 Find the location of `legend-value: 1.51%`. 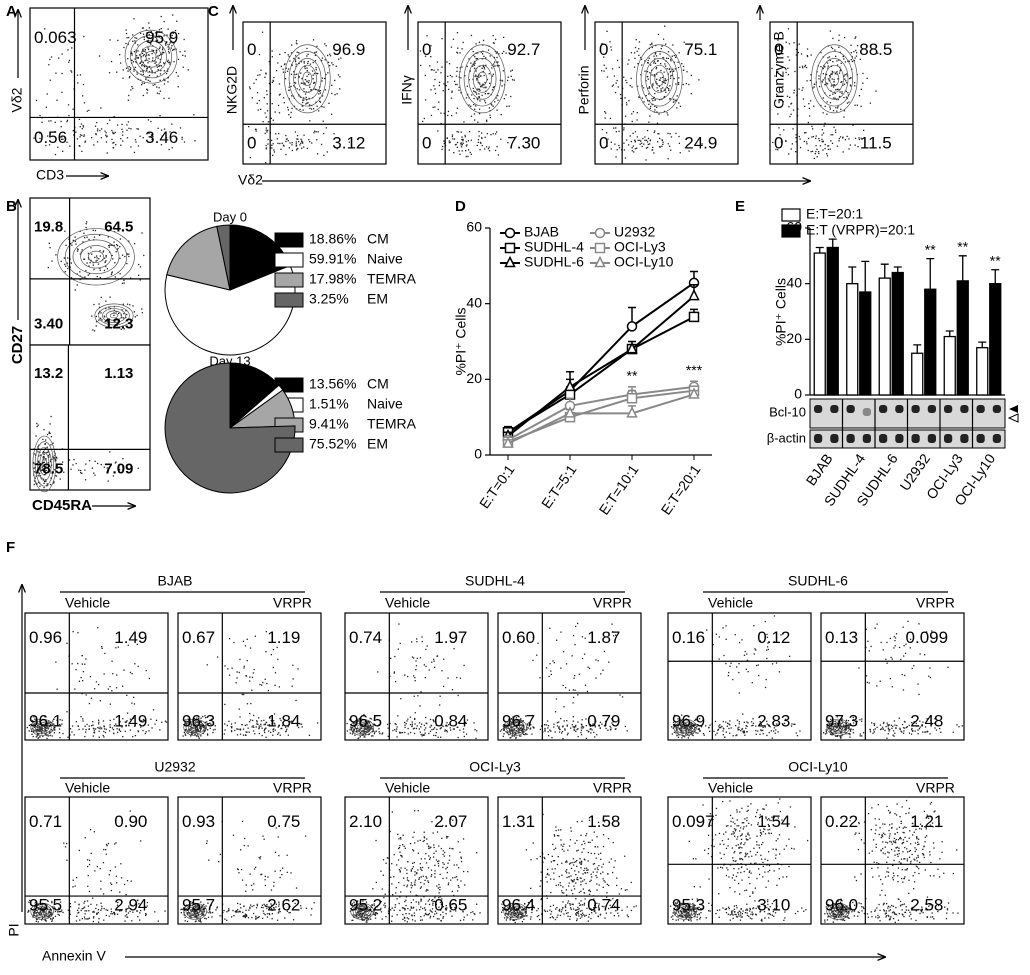

legend-value: 1.51% is located at coordinates (329, 404).